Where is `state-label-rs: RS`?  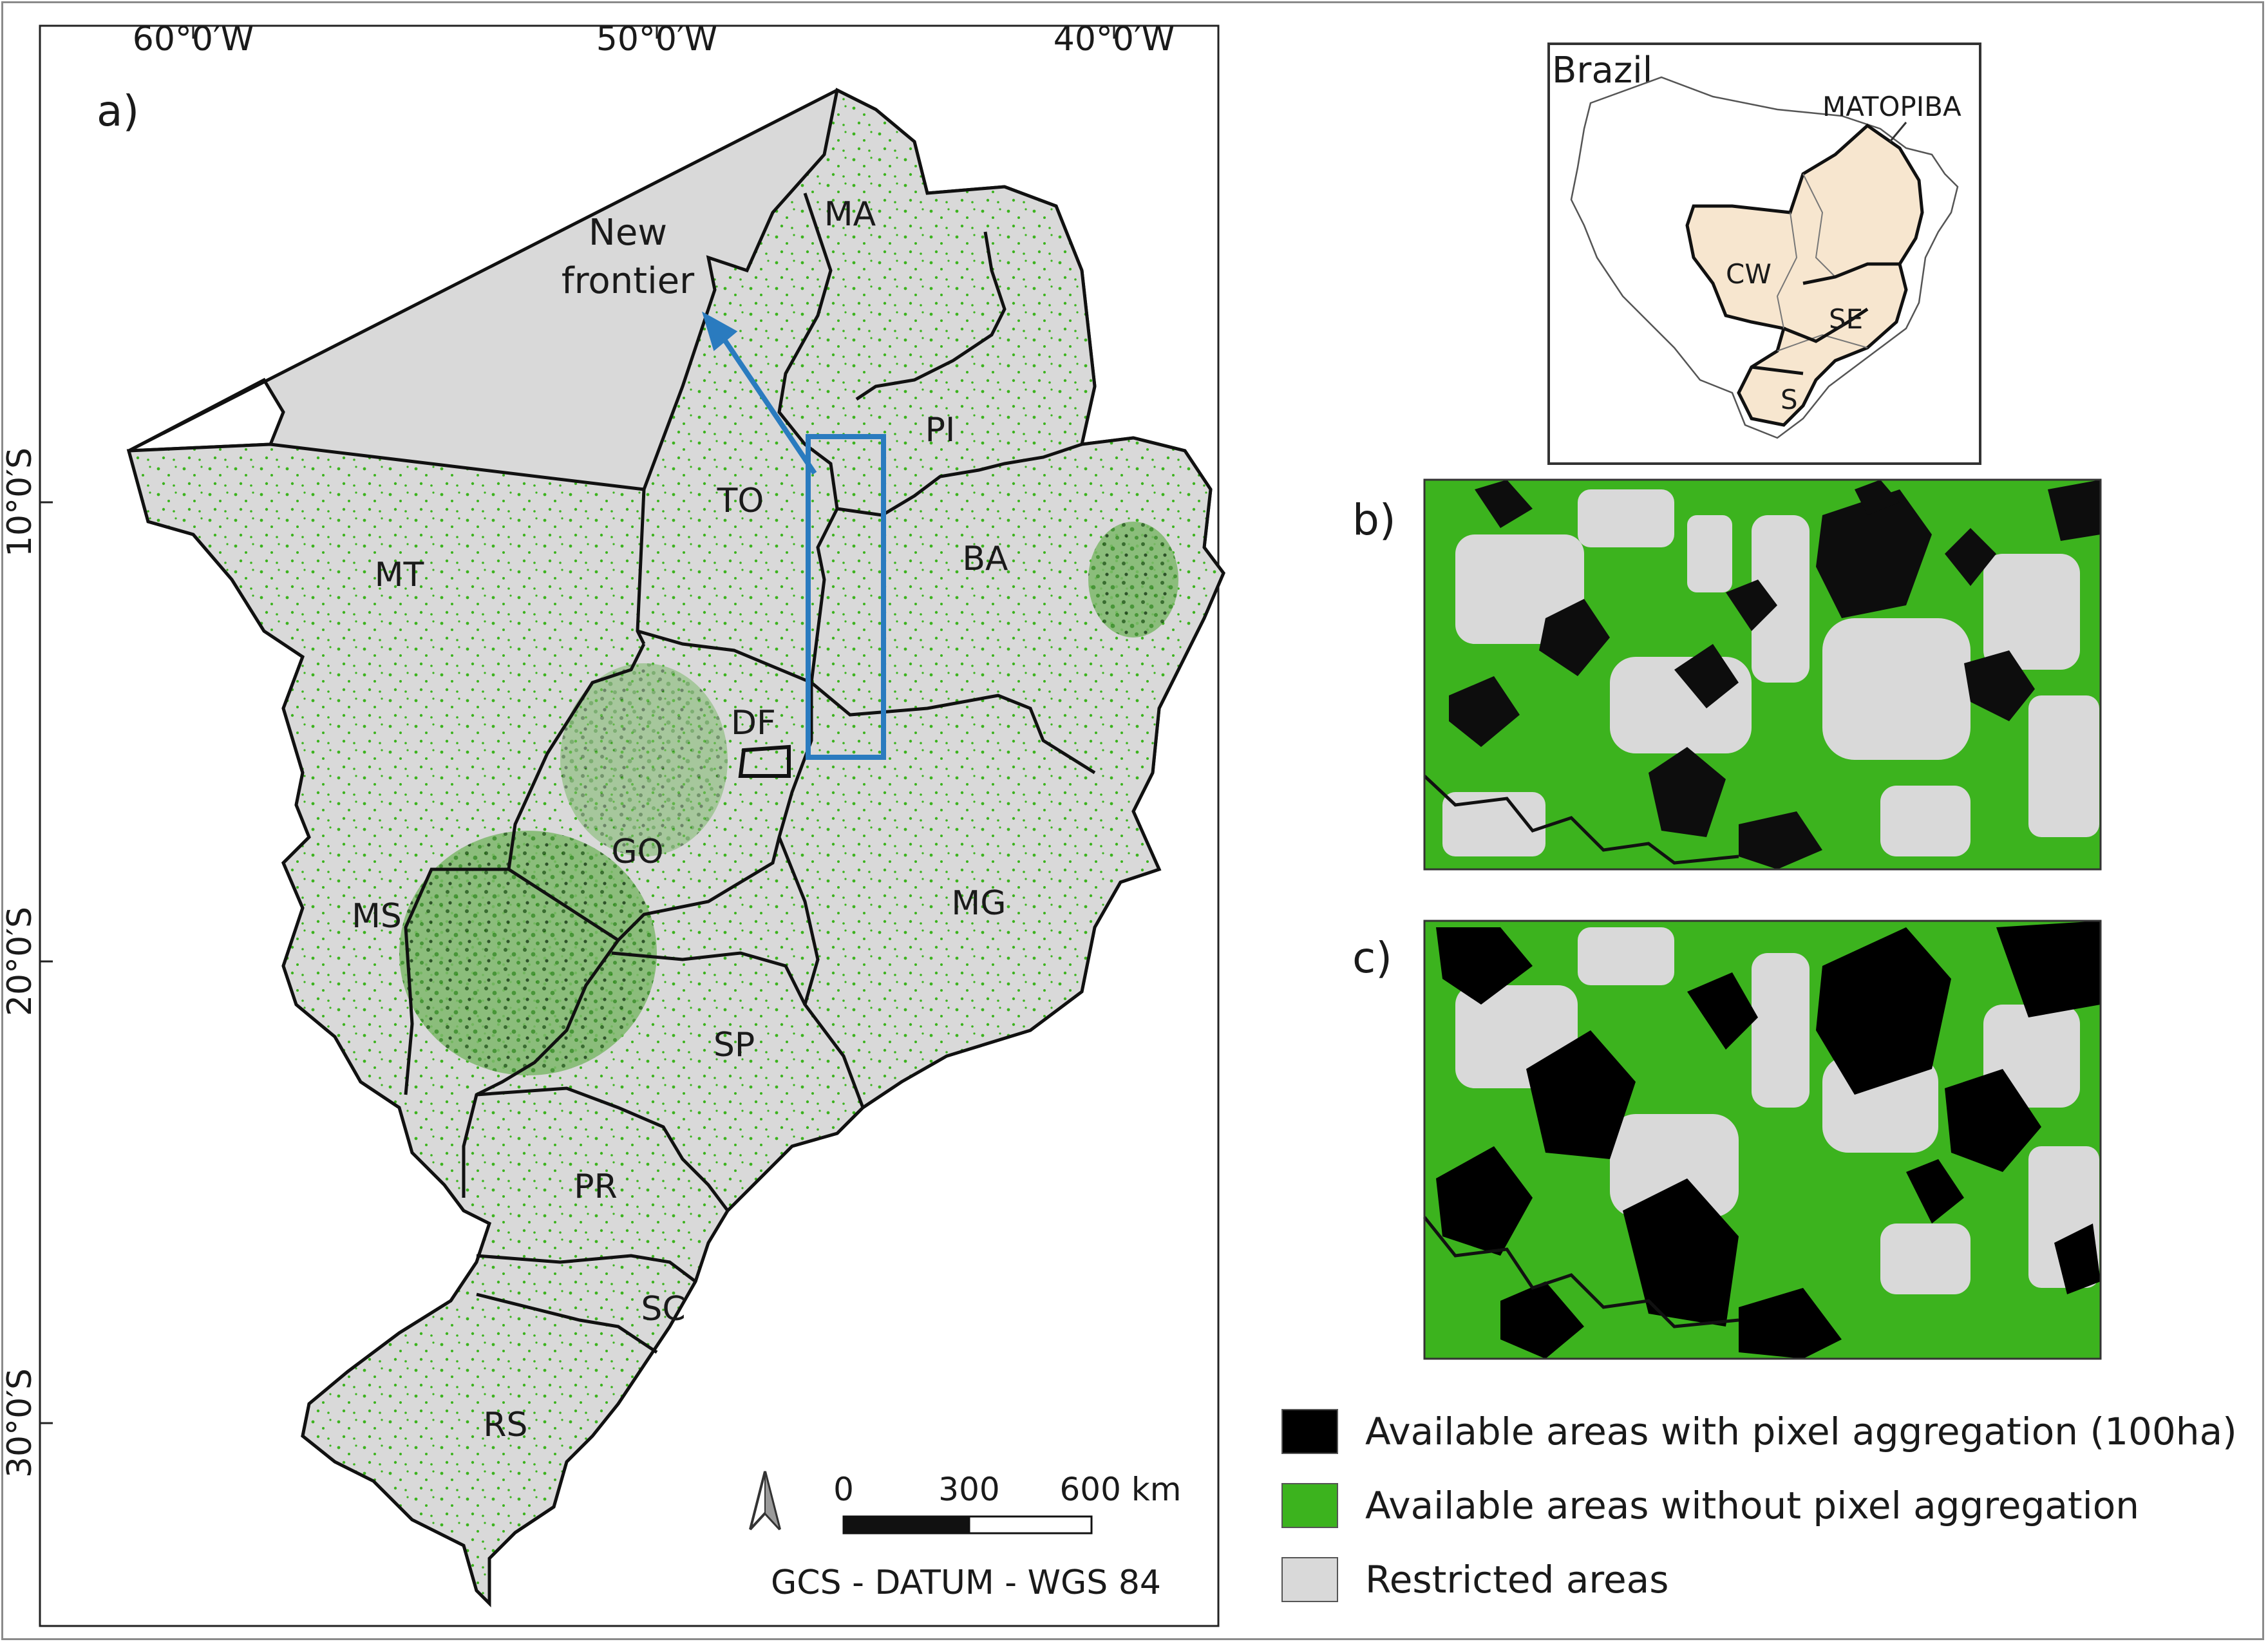
state-label-rs: RS is located at coordinates (505, 1425).